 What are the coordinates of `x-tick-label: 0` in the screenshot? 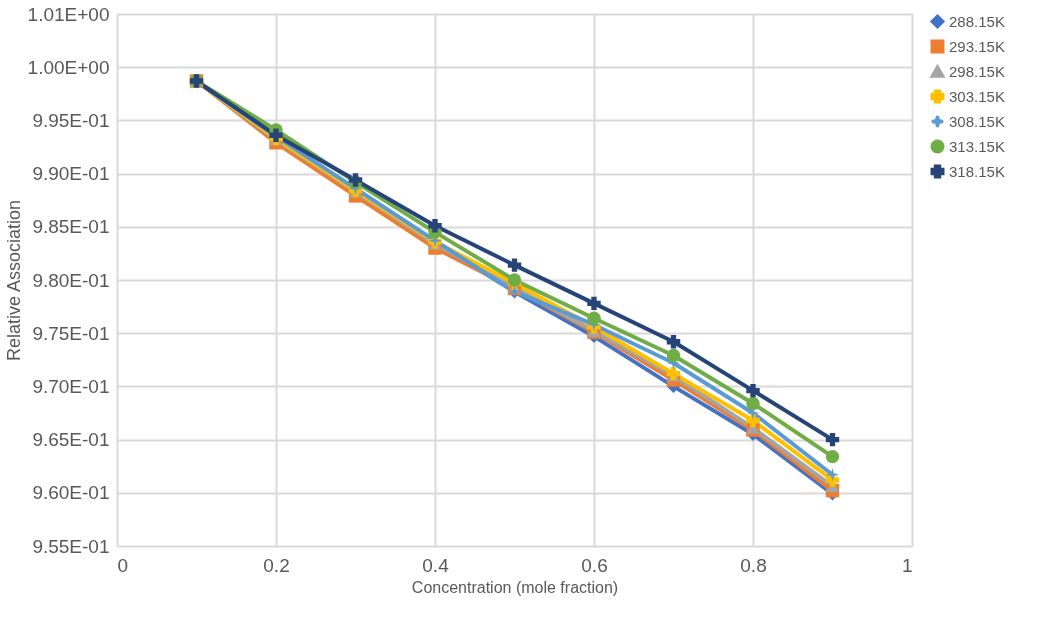 It's located at (123, 565).